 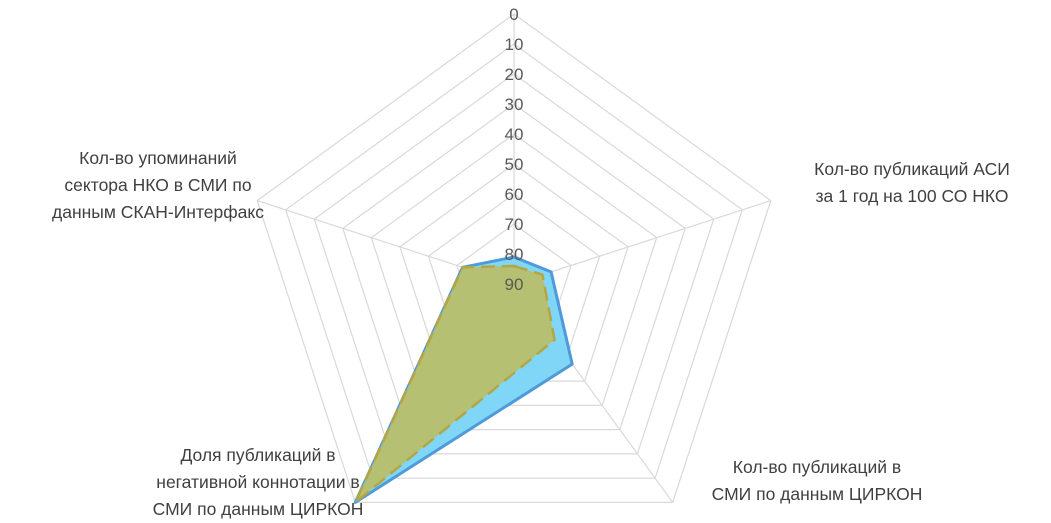 I want to click on tick-label-50: 50, so click(x=514, y=164).